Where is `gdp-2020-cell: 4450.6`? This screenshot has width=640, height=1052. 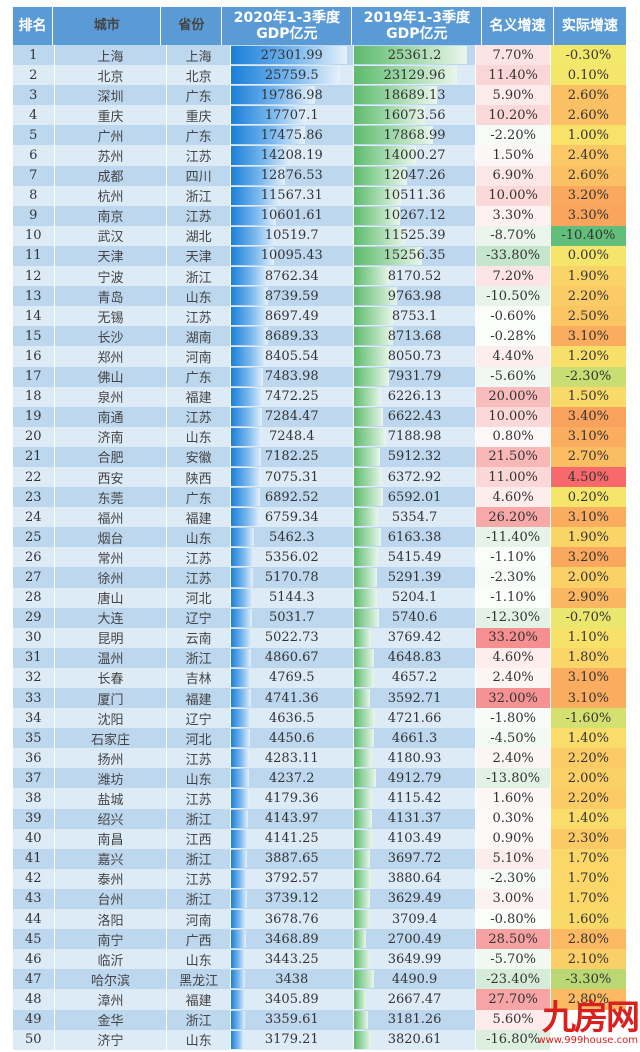
gdp-2020-cell: 4450.6 is located at coordinates (292, 738).